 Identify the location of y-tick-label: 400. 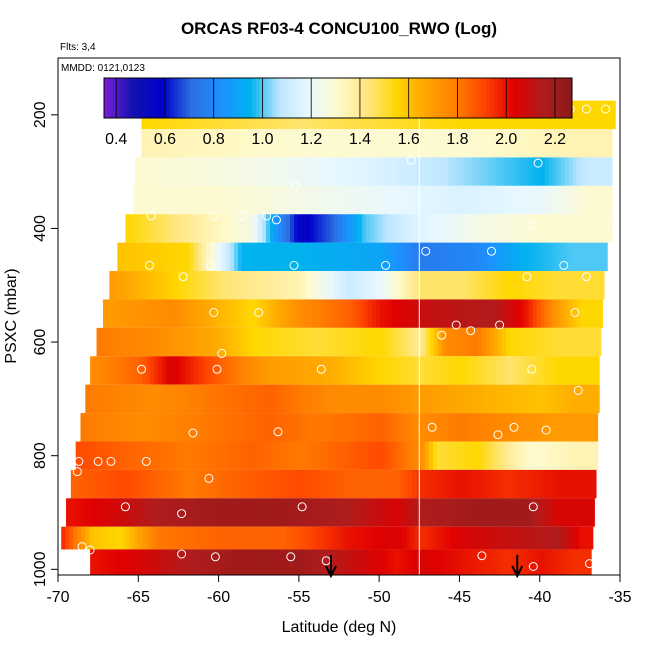
(40, 228).